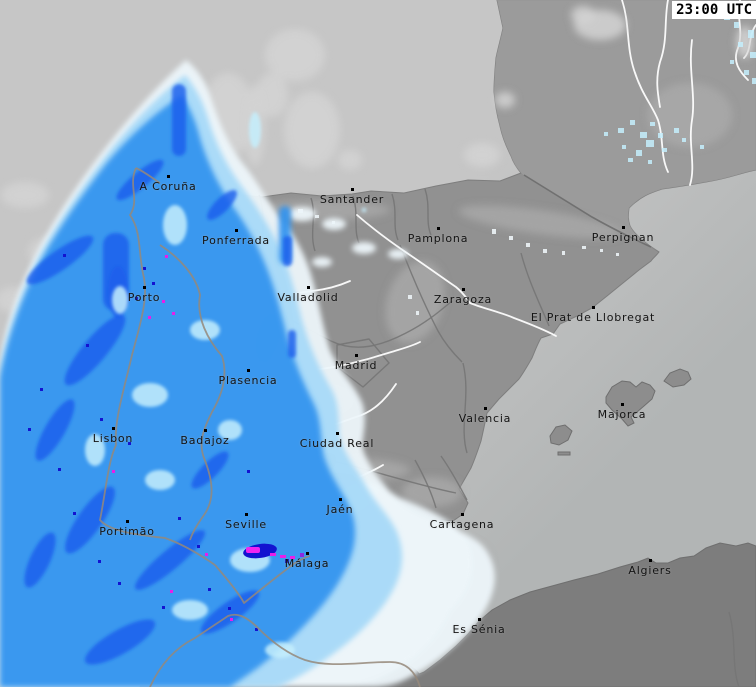 Image resolution: width=756 pixels, height=687 pixels. I want to click on city-dot-valencia, so click(485, 408).